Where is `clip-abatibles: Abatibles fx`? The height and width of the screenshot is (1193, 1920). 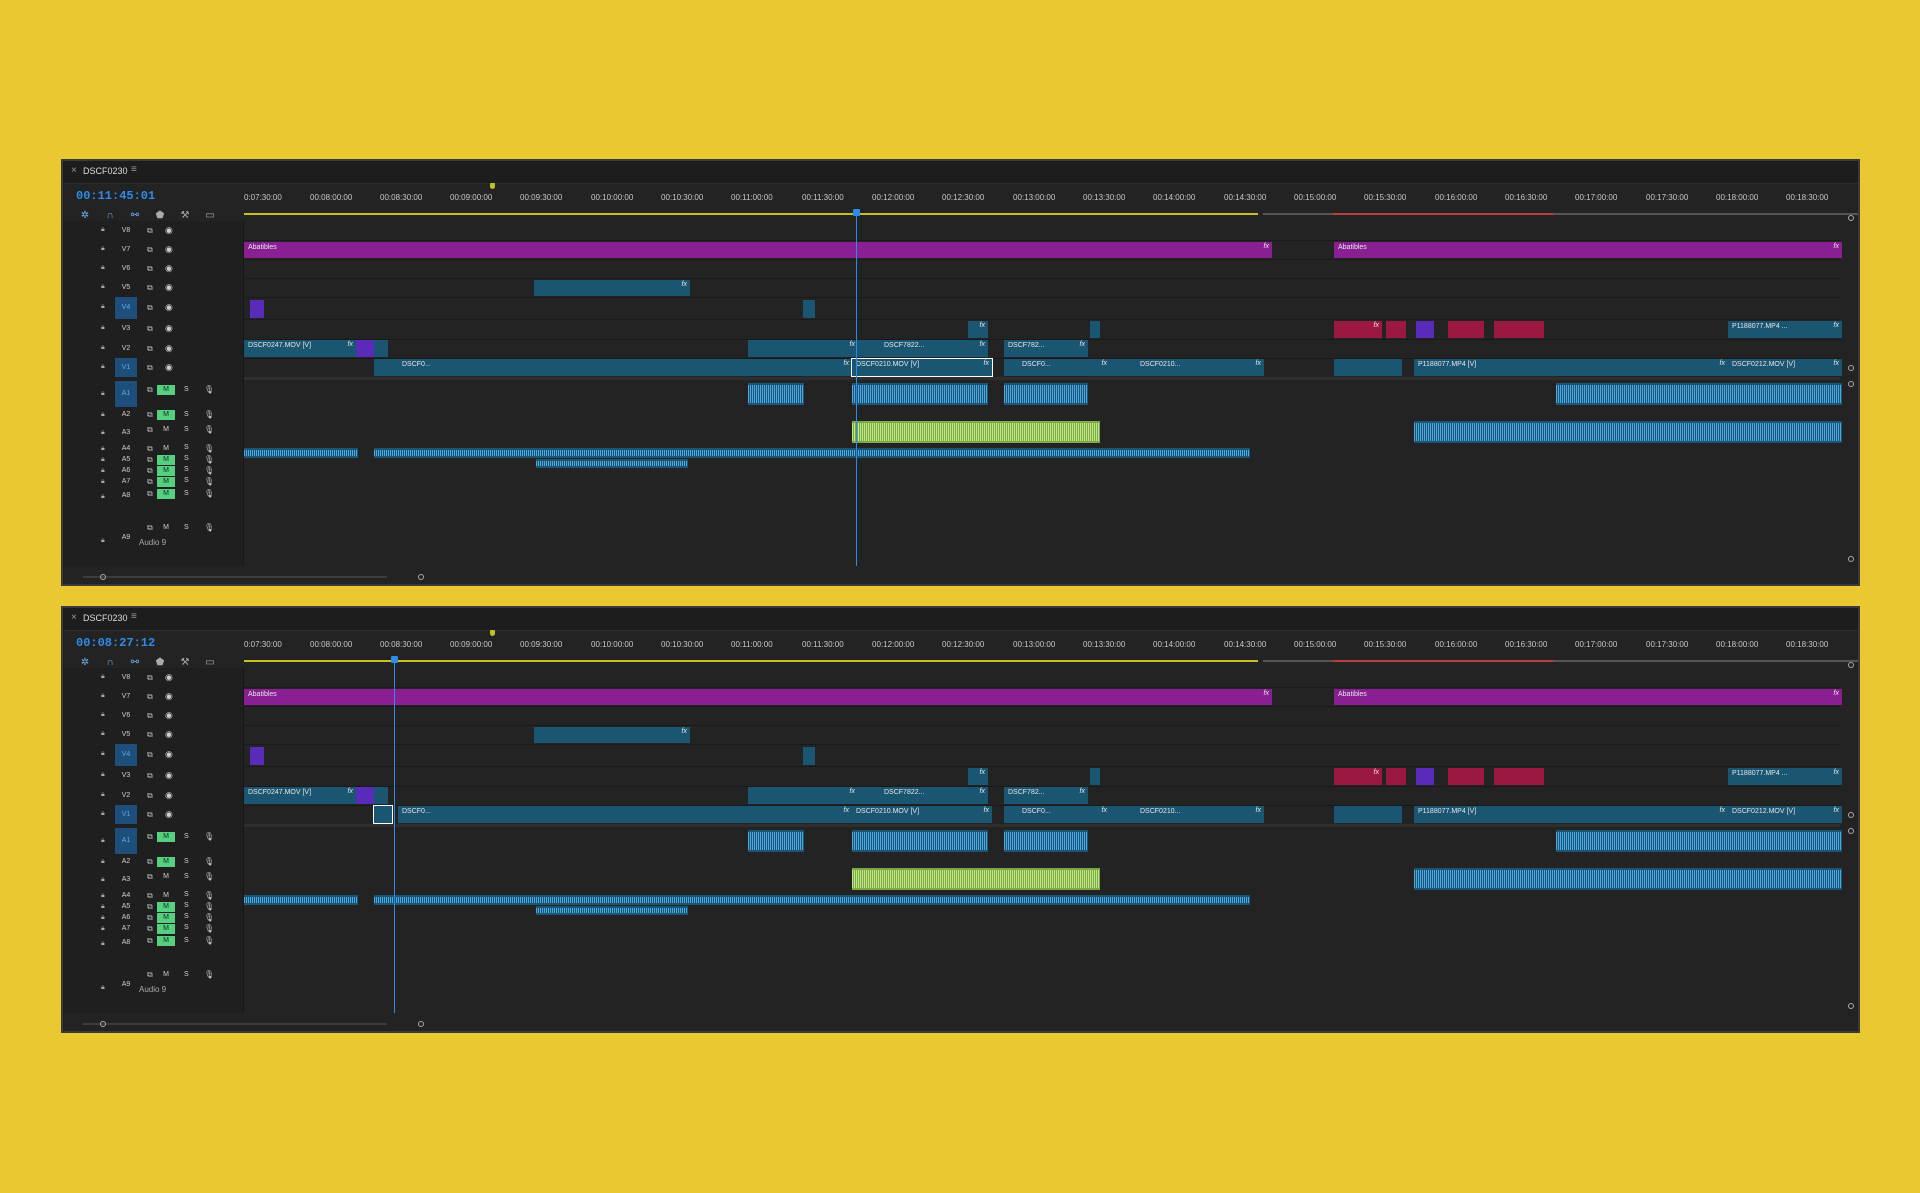 clip-abatibles: Abatibles fx is located at coordinates (758, 697).